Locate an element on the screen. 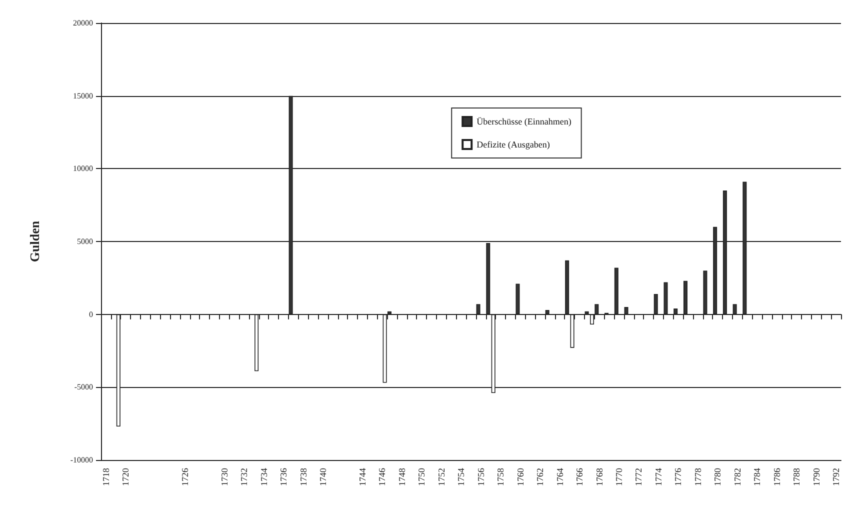 The image size is (853, 511). x-tick-label: 1762 is located at coordinates (540, 477).